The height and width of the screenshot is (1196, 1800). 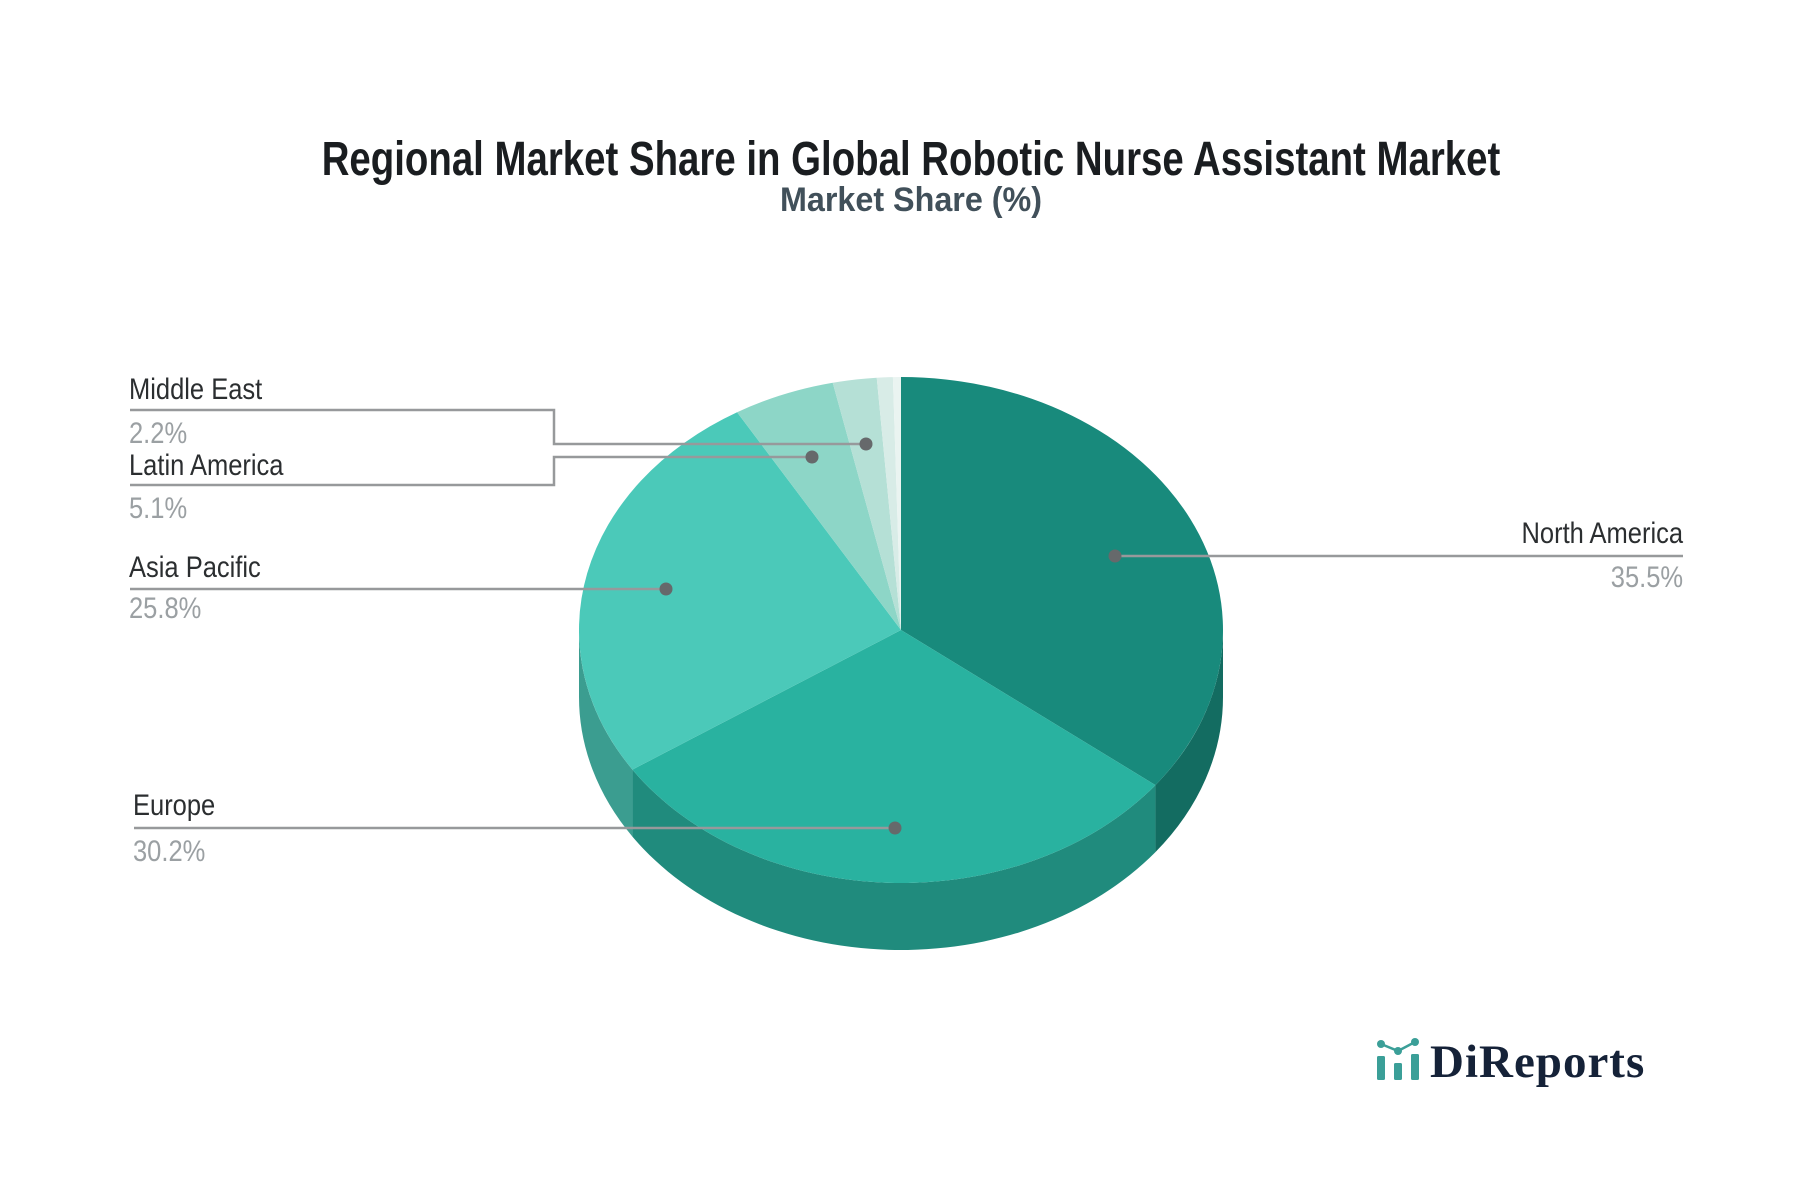 What do you see at coordinates (911, 200) in the screenshot?
I see `chart-subtitle: Market Share (%)` at bounding box center [911, 200].